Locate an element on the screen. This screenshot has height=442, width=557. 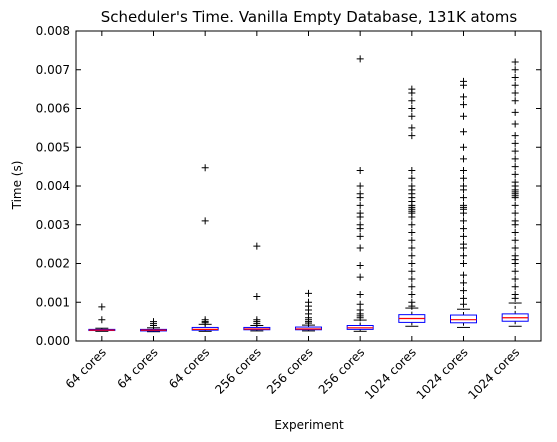
y-tick-label: 0.002 is located at coordinates (53, 264).